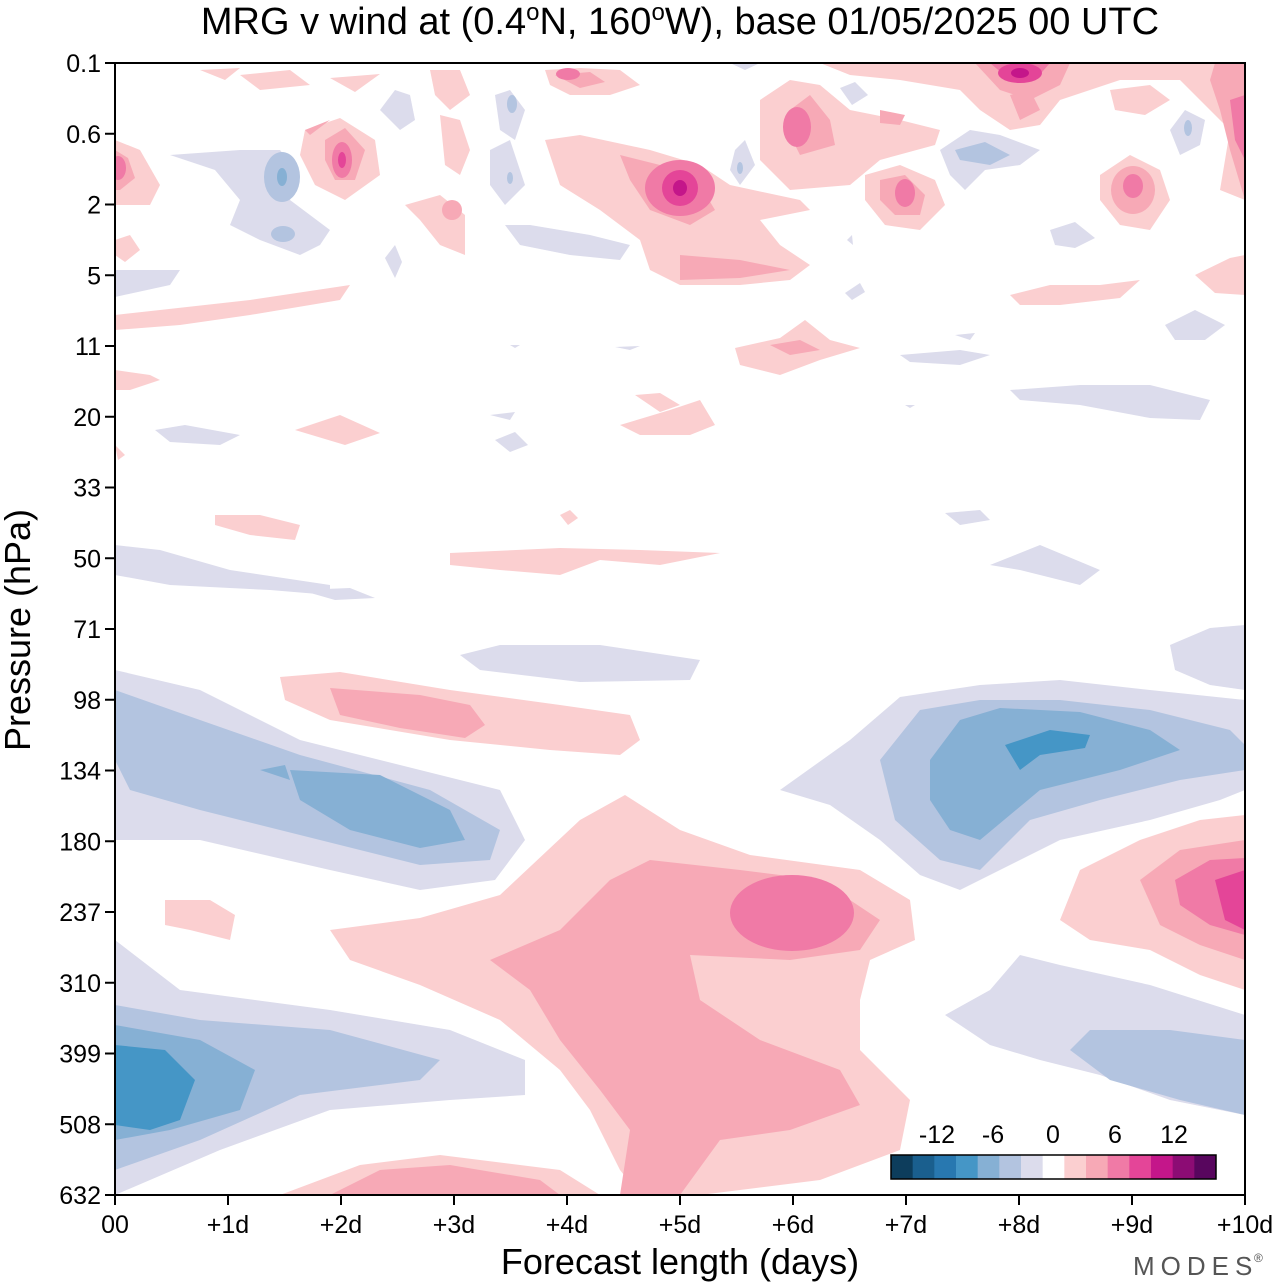 The height and width of the screenshot is (1286, 1280). Describe the element at coordinates (80, 842) in the screenshot. I see `y-tick-label: 180` at that location.